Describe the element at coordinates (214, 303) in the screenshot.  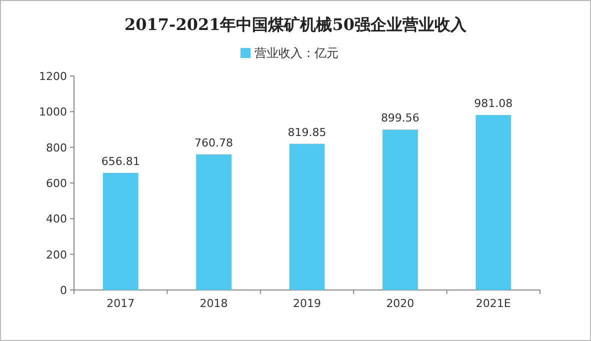
I see `x-tick-label: 2018` at that location.